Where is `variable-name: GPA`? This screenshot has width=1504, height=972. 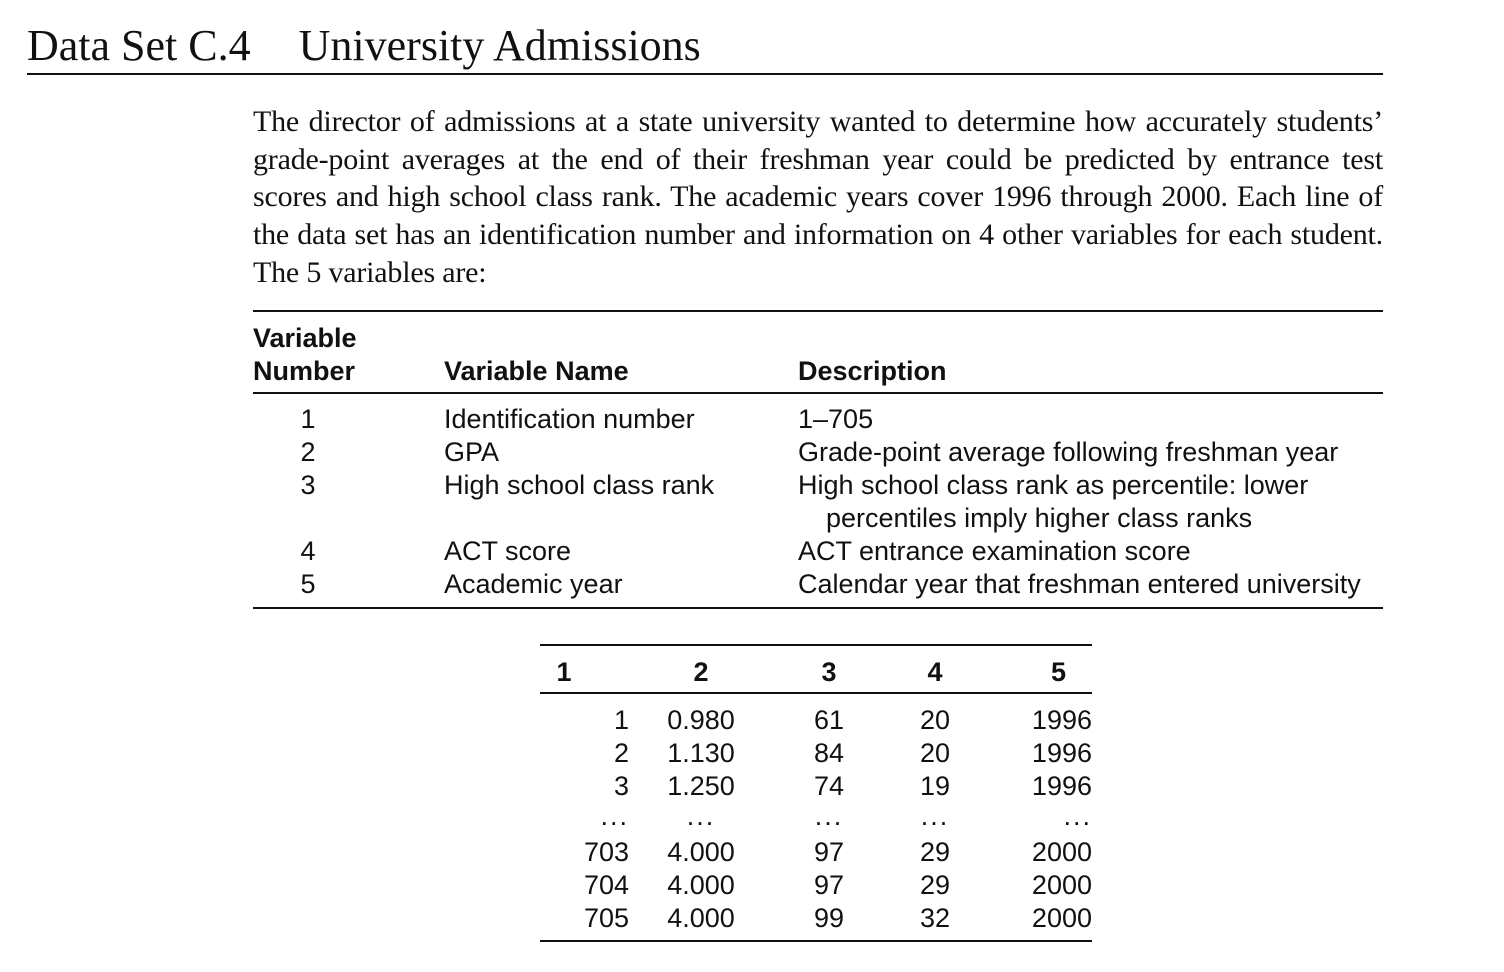 variable-name: GPA is located at coordinates (472, 452).